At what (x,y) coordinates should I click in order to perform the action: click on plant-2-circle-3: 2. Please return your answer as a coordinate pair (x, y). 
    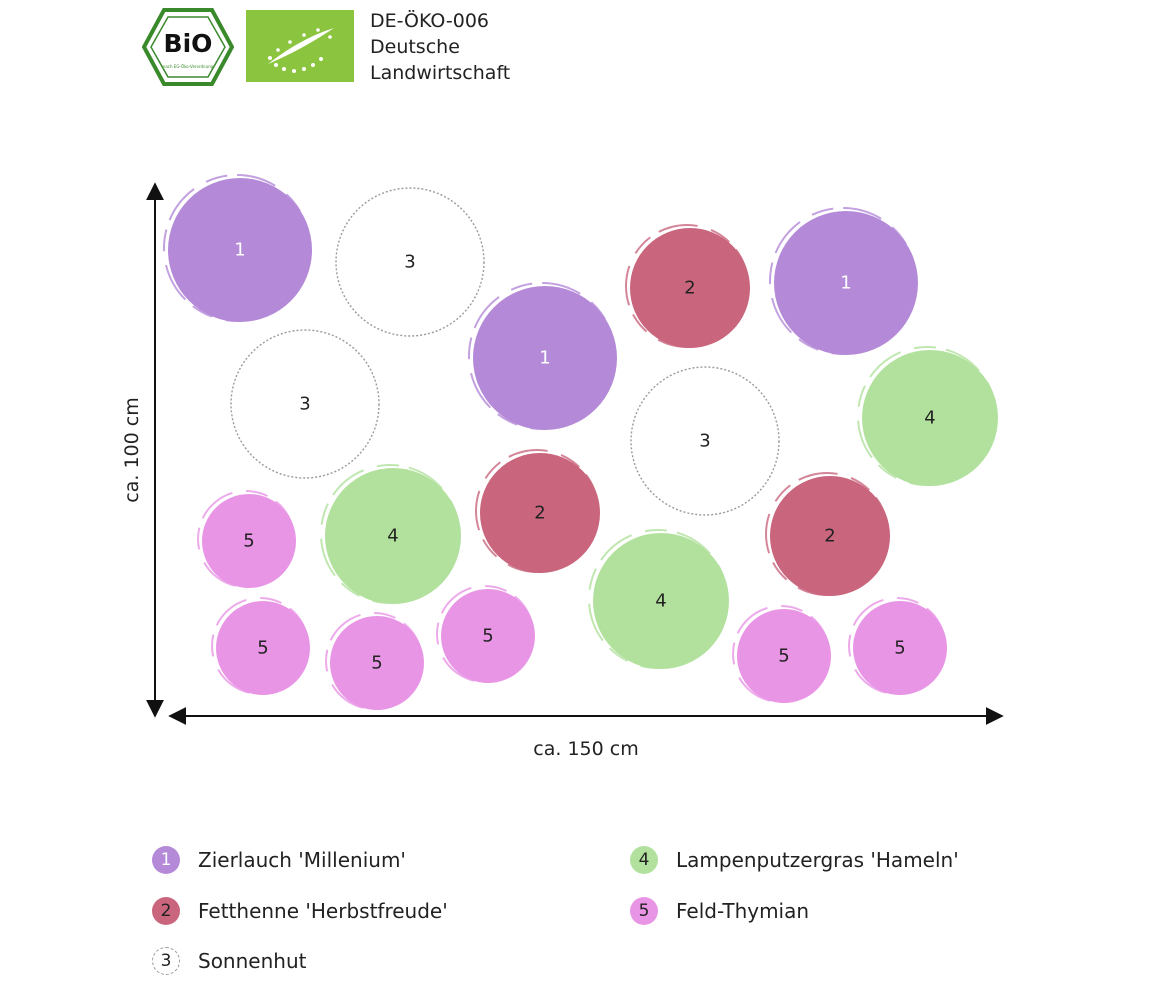
    Looking at the image, I should click on (687, 286).